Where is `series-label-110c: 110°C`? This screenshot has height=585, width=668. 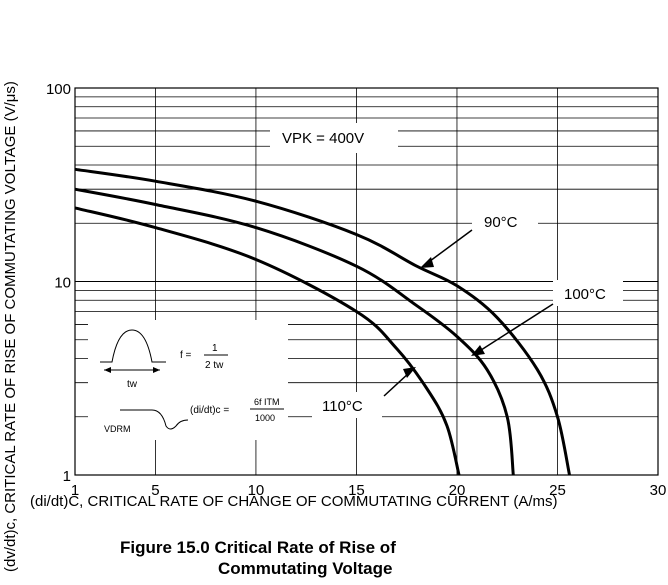 series-label-110c: 110°C is located at coordinates (342, 406).